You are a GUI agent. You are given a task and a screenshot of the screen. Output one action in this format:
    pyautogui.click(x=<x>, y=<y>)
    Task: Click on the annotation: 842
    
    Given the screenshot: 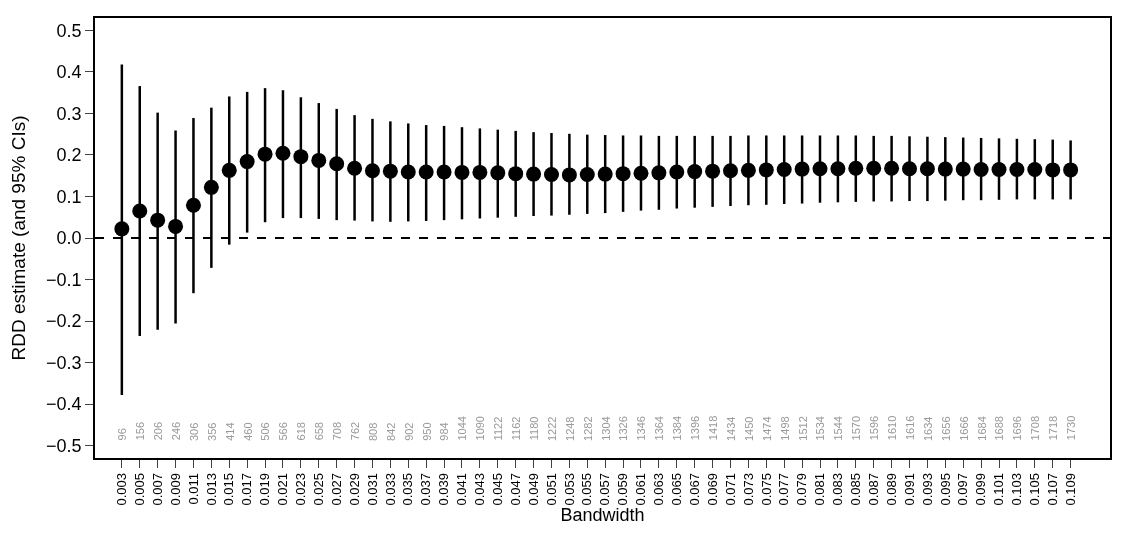 What is the action you would take?
    pyautogui.click(x=390, y=431)
    